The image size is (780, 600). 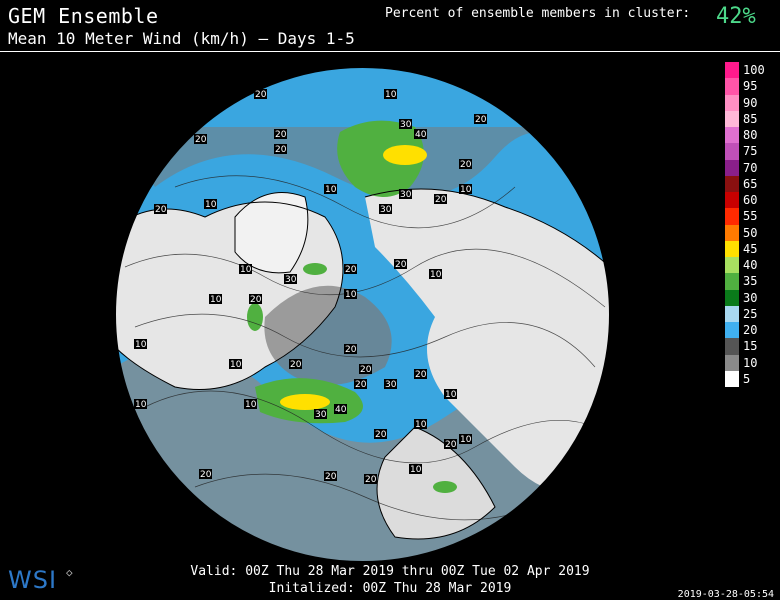 I want to click on legend-row: 35, so click(x=750, y=281).